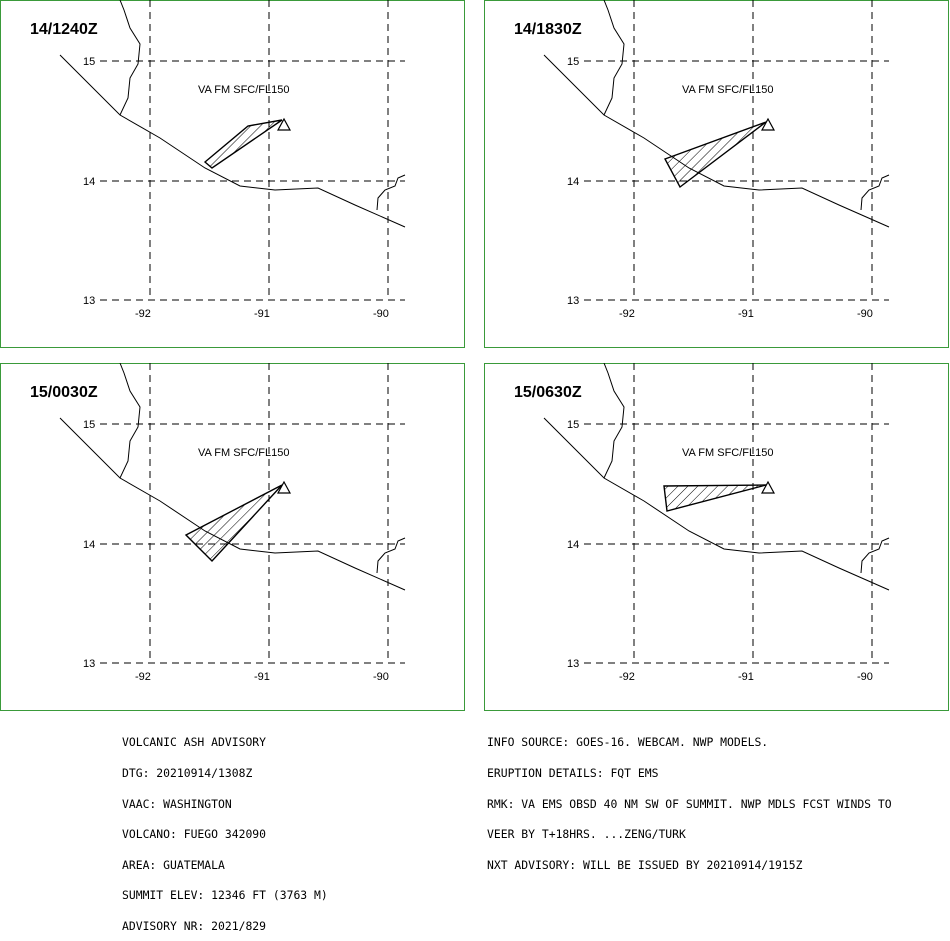 The width and height of the screenshot is (950, 941). What do you see at coordinates (173, 864) in the screenshot?
I see `advisory-area: AREA: GUATEMALA` at bounding box center [173, 864].